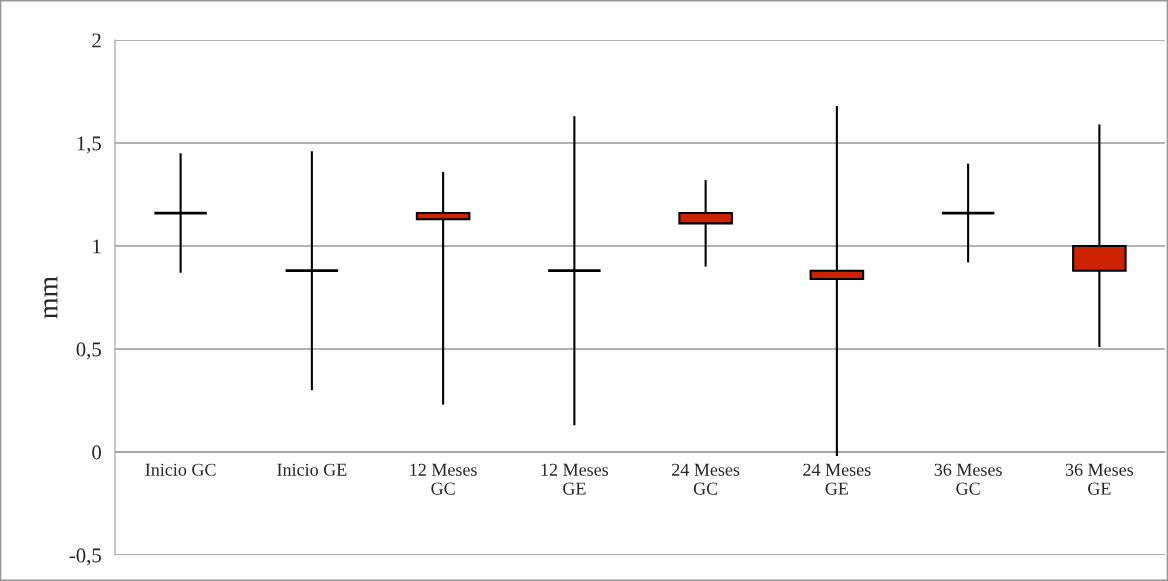  I want to click on x-tick-label: 24 Meses GE, so click(837, 479).